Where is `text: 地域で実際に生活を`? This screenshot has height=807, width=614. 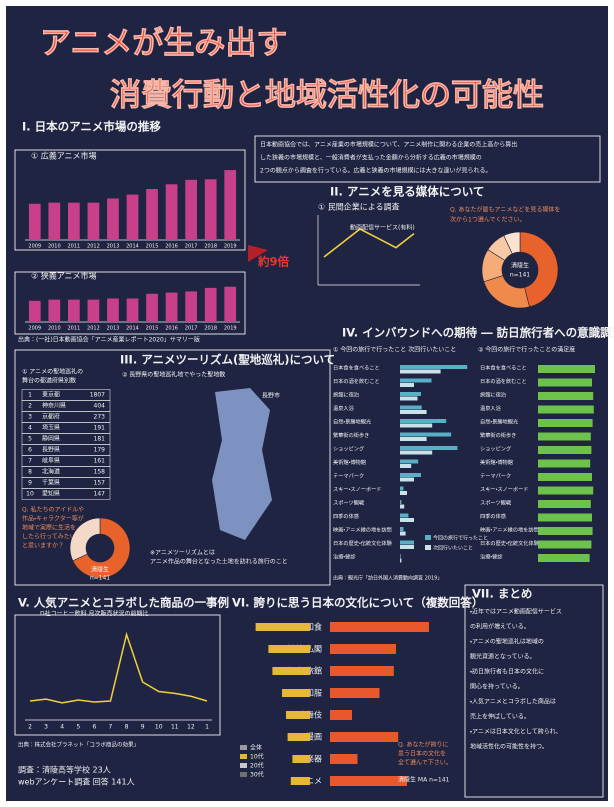
text: 地域で実際に生活を is located at coordinates (49, 528).